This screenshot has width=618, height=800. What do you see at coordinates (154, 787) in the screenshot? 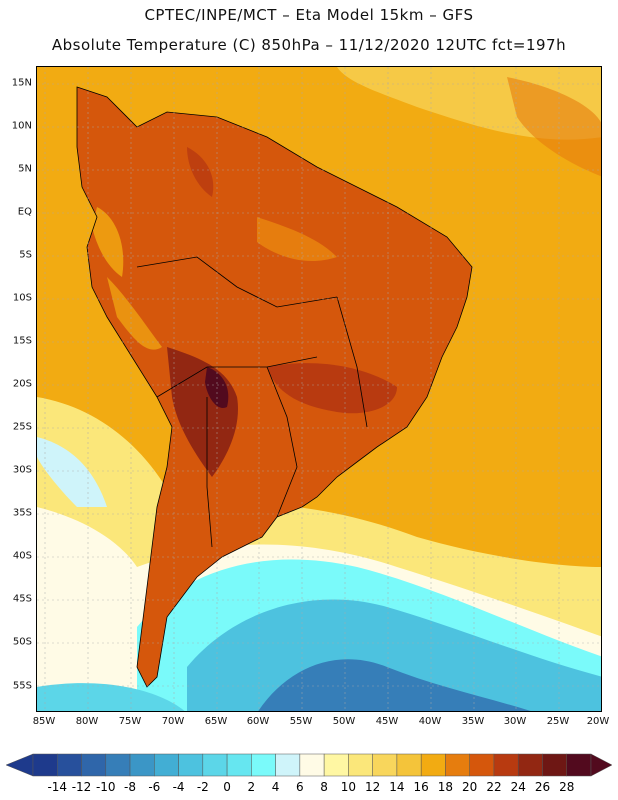
I see `colorbar-tick-label: -6` at bounding box center [154, 787].